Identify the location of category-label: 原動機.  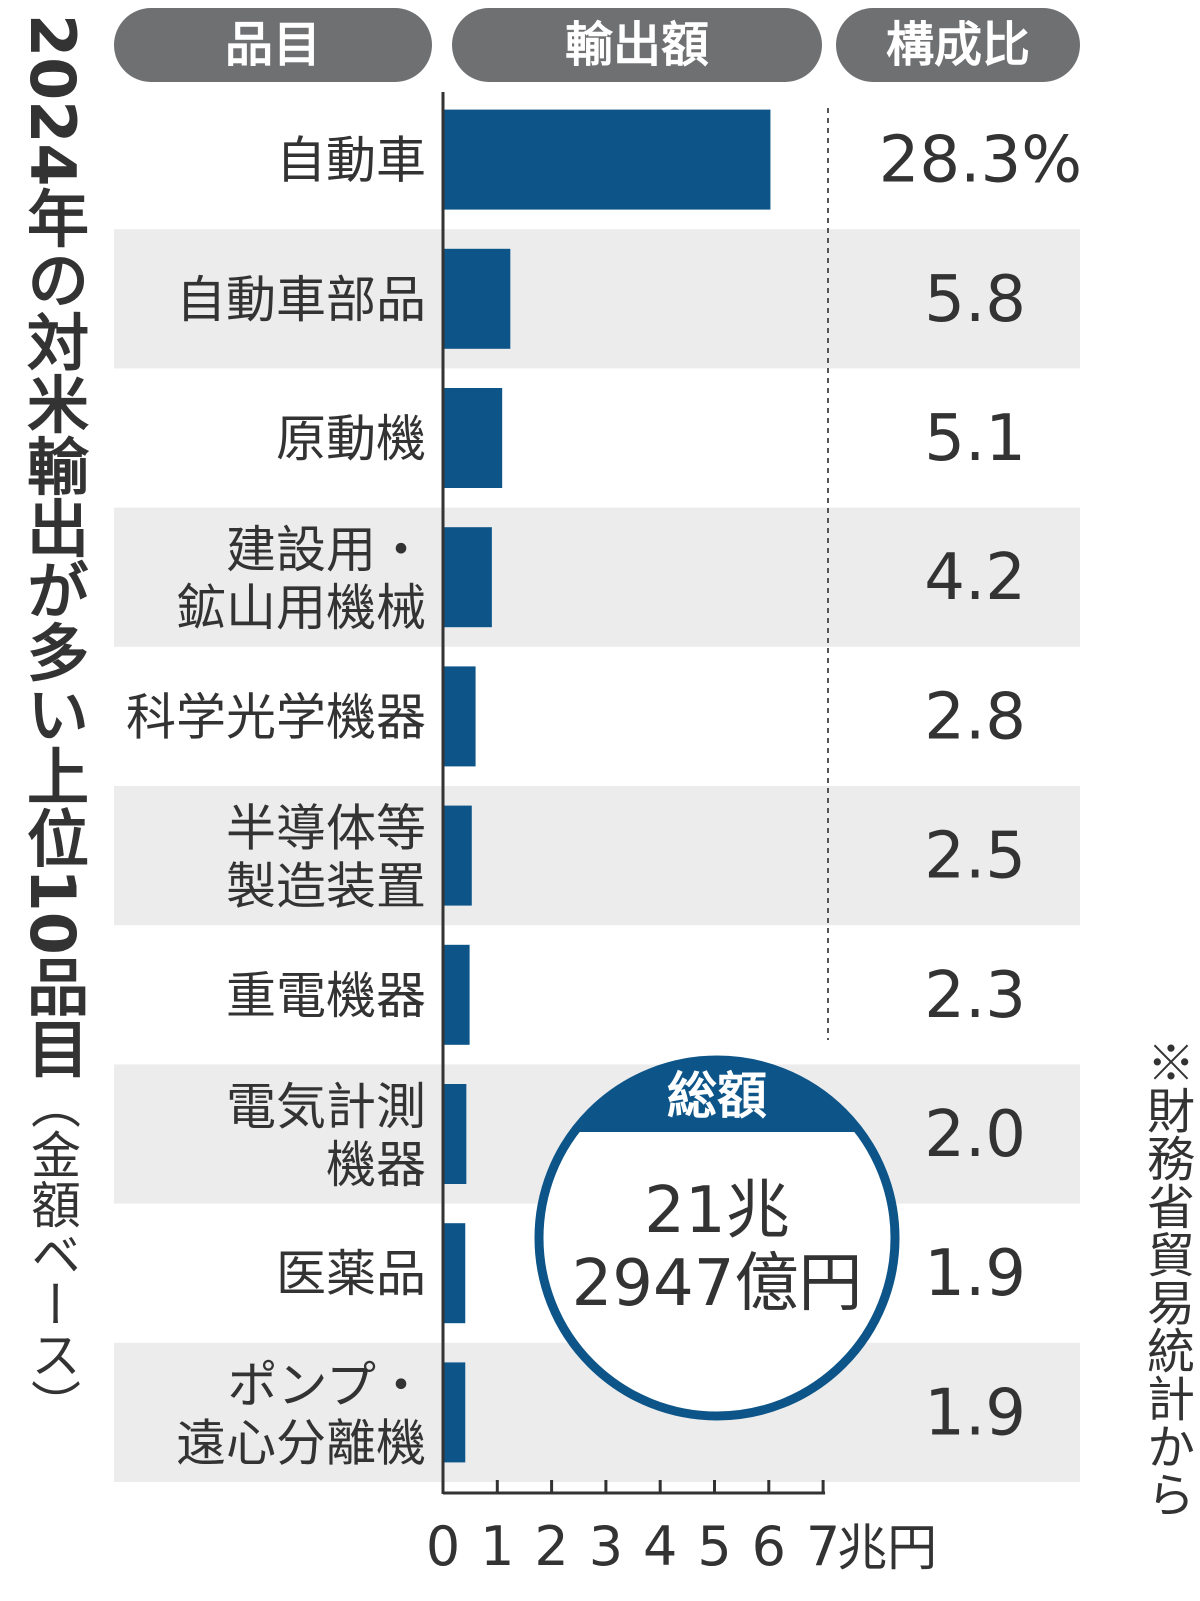
(351, 439).